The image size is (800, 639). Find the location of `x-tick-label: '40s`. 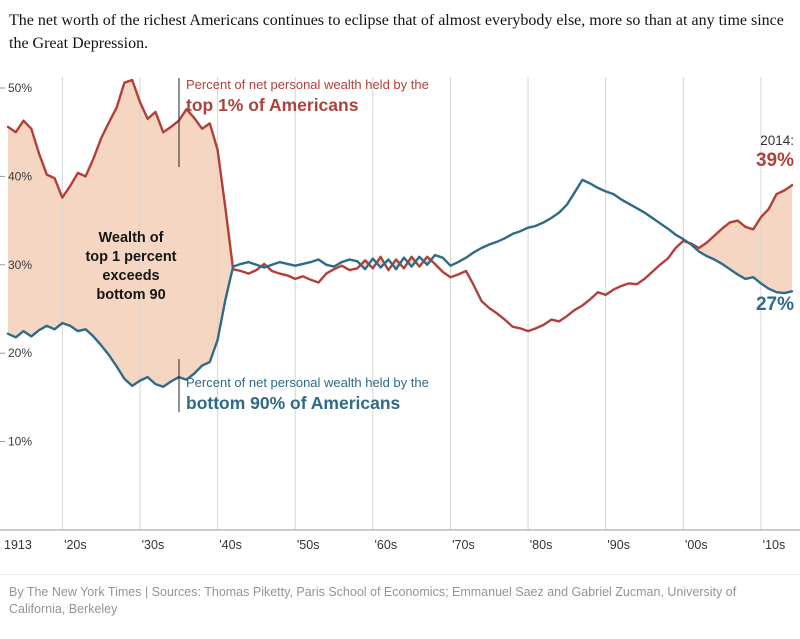

x-tick-label: '40s is located at coordinates (230, 545).